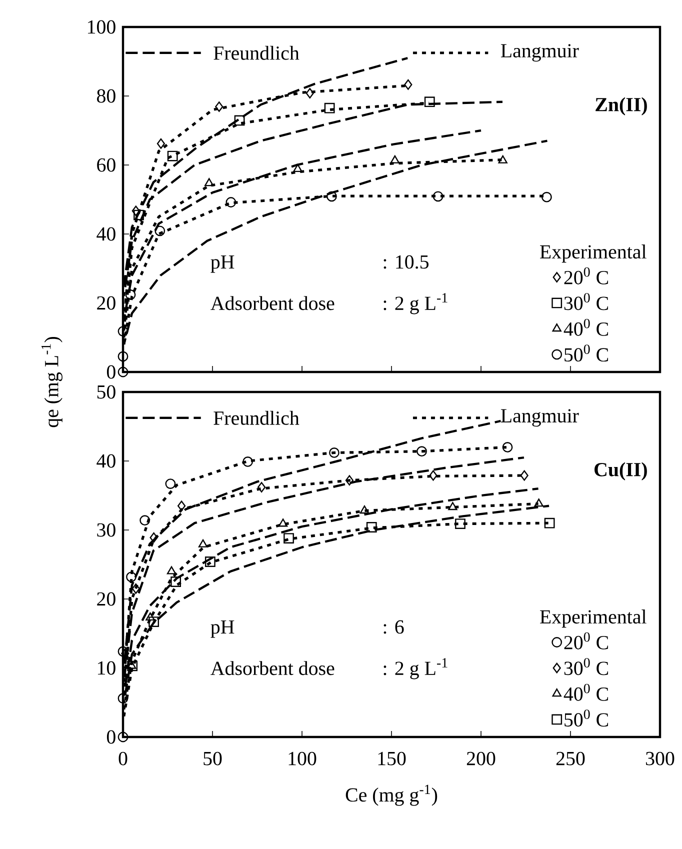 The image size is (682, 849). What do you see at coordinates (621, 106) in the screenshot?
I see `text: Zn(II)` at bounding box center [621, 106].